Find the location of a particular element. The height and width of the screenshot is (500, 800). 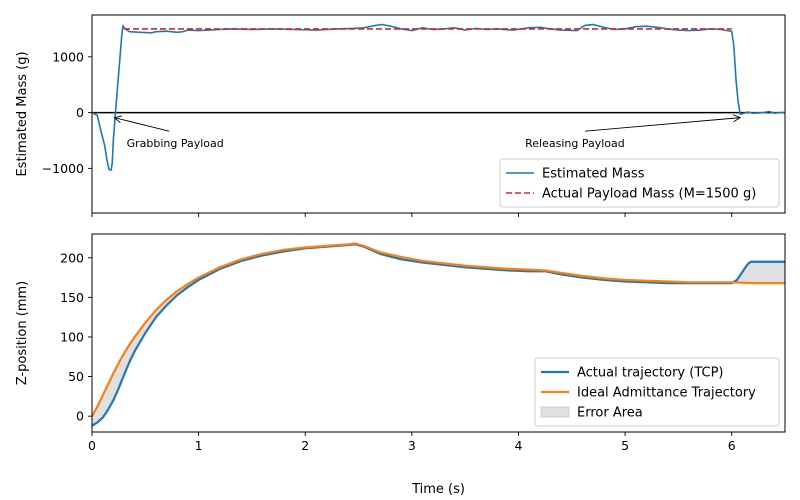

y-axis-title: Z-position (mm) is located at coordinates (22, 333).